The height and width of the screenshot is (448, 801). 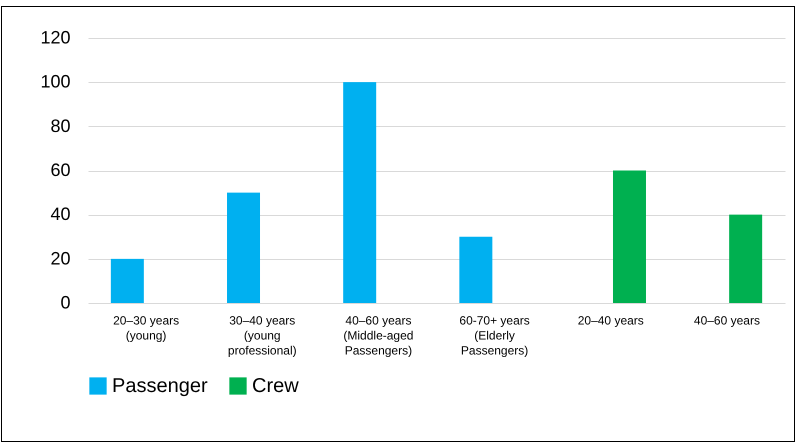 What do you see at coordinates (727, 321) in the screenshot?
I see `x-tick-label: 40–60 years` at bounding box center [727, 321].